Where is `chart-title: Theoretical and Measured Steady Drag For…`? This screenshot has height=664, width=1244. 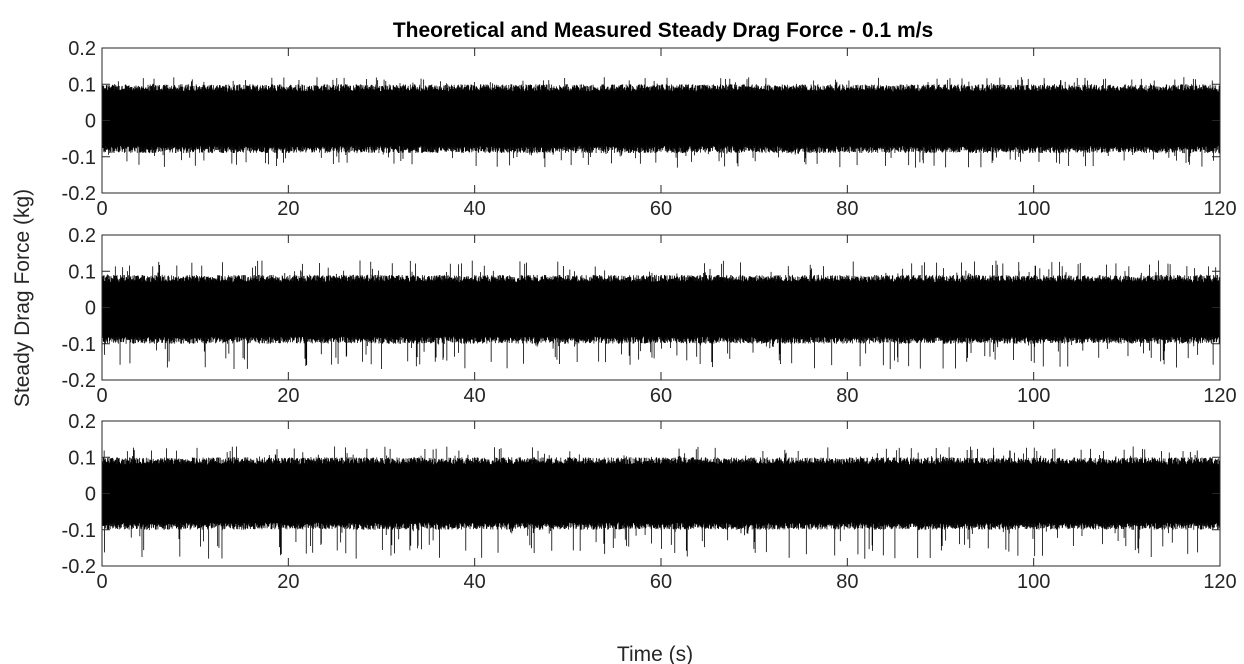 chart-title: Theoretical and Measured Steady Drag For… is located at coordinates (663, 30).